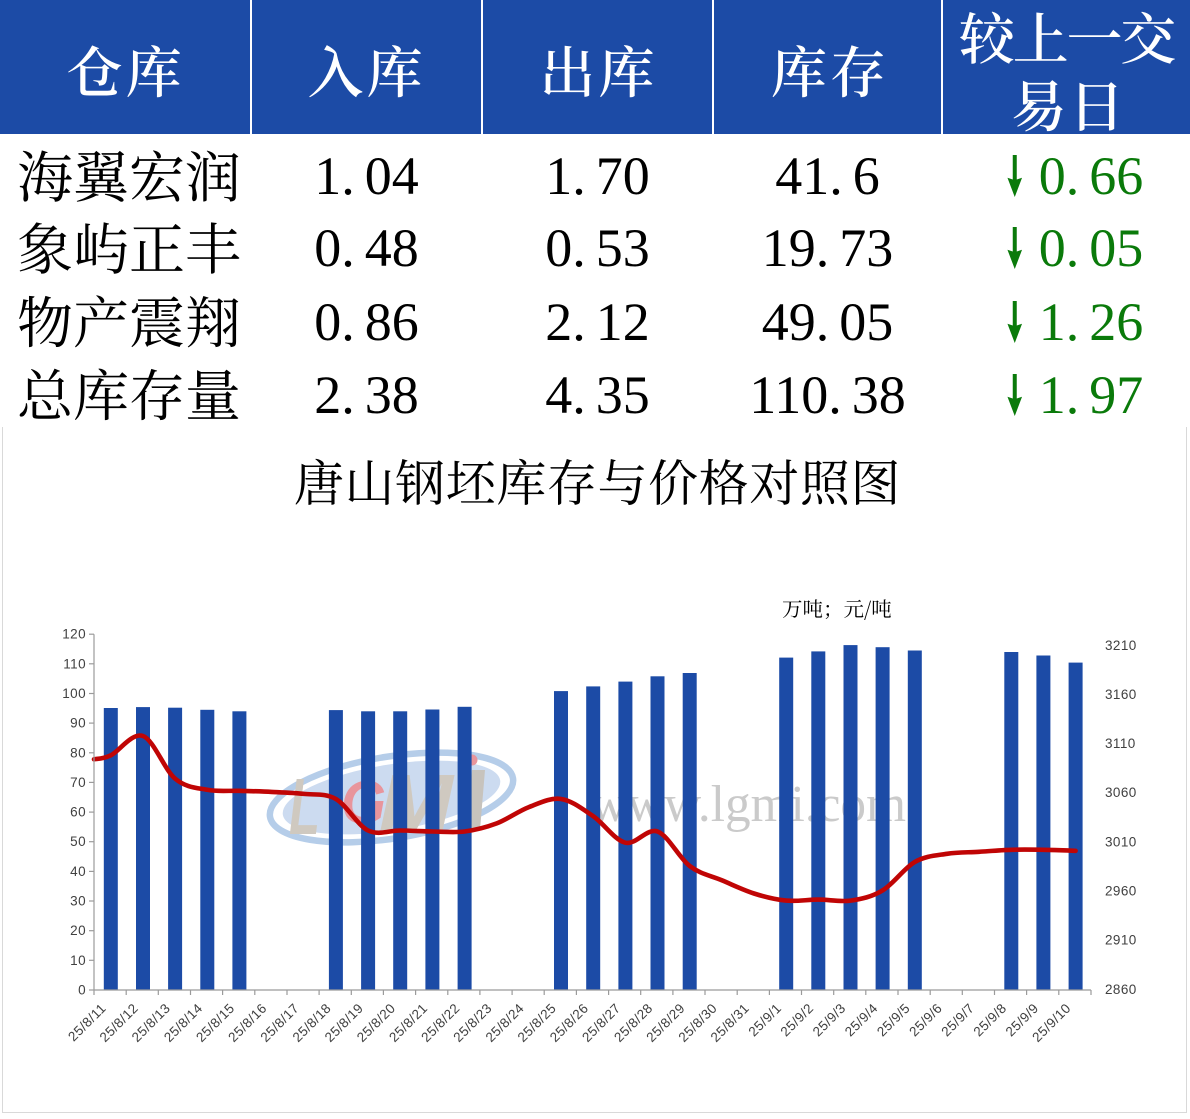  Describe the element at coordinates (1121, 989) in the screenshot. I see `svg-text: 2860` at that location.